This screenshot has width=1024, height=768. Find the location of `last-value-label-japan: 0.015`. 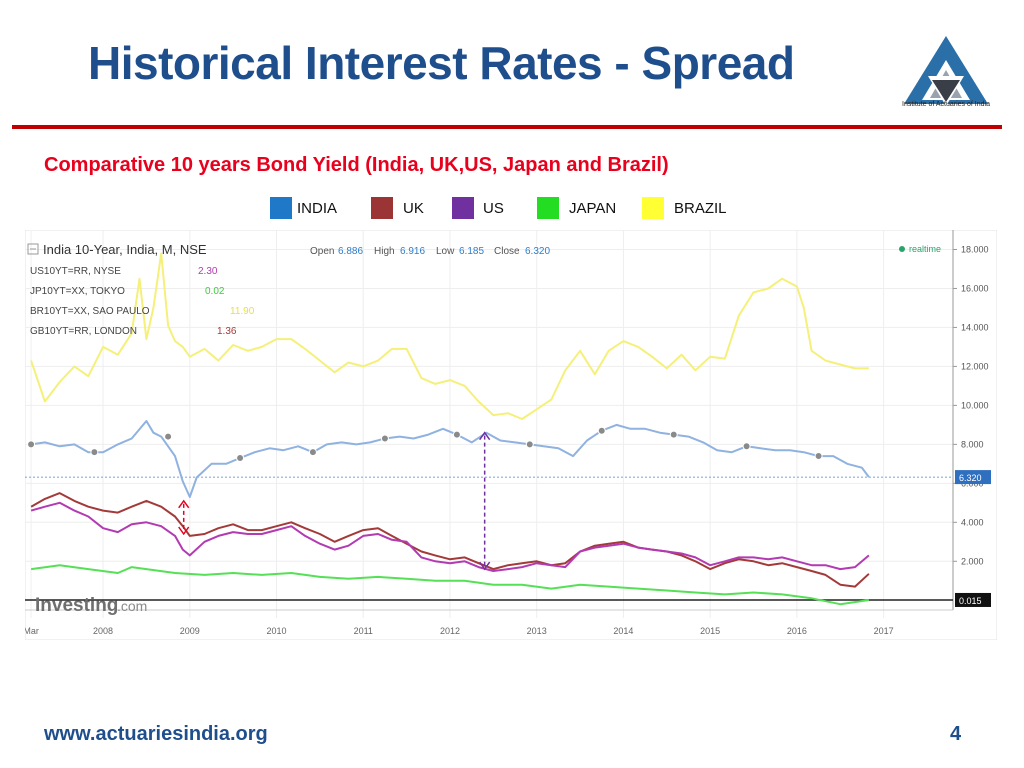

last-value-label-japan: 0.015 is located at coordinates (970, 601).